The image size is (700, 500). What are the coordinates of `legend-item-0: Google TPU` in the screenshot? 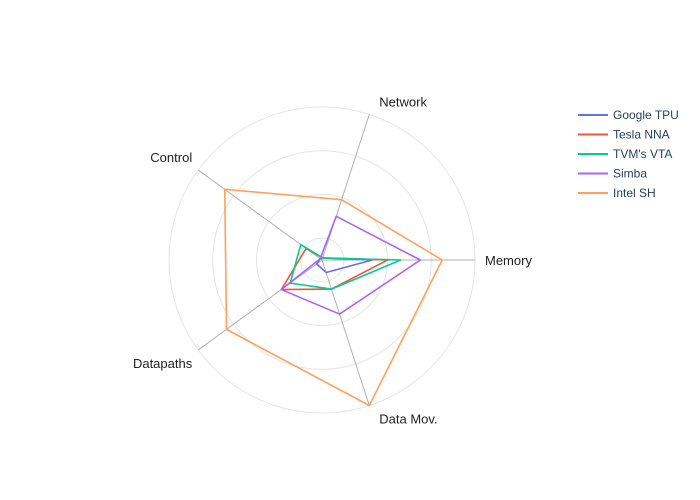 It's located at (628, 115).